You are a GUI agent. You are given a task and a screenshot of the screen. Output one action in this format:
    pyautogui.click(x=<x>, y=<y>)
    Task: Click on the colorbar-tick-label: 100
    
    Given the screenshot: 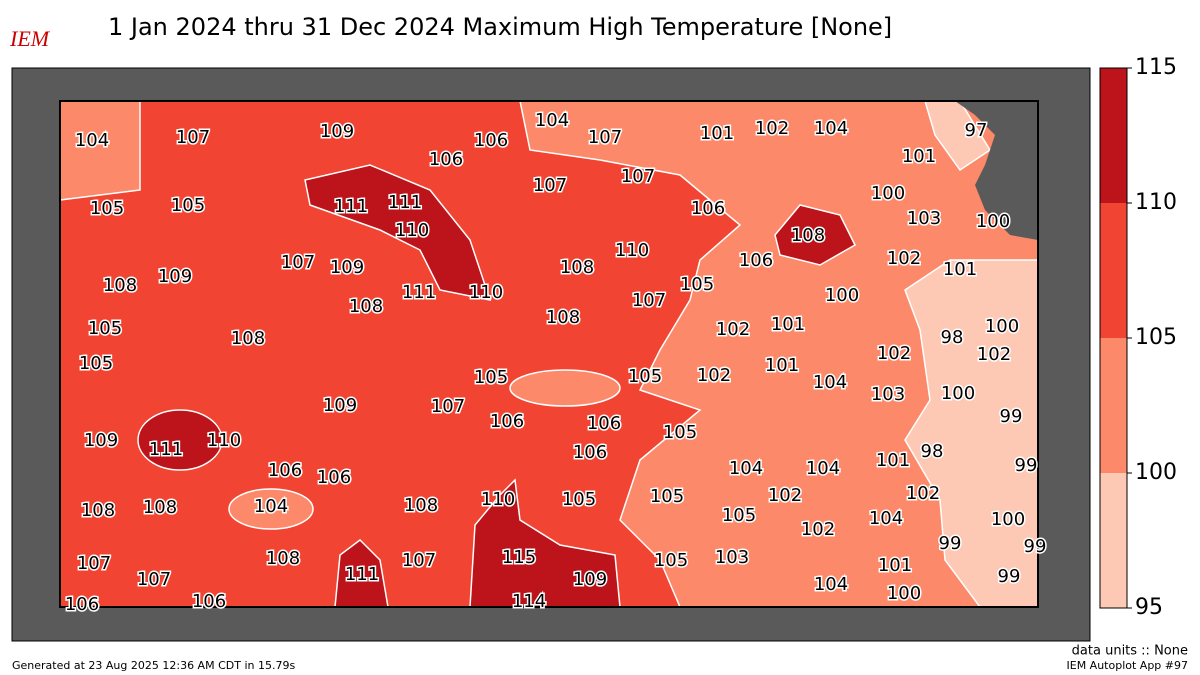 What is the action you would take?
    pyautogui.click(x=1156, y=472)
    